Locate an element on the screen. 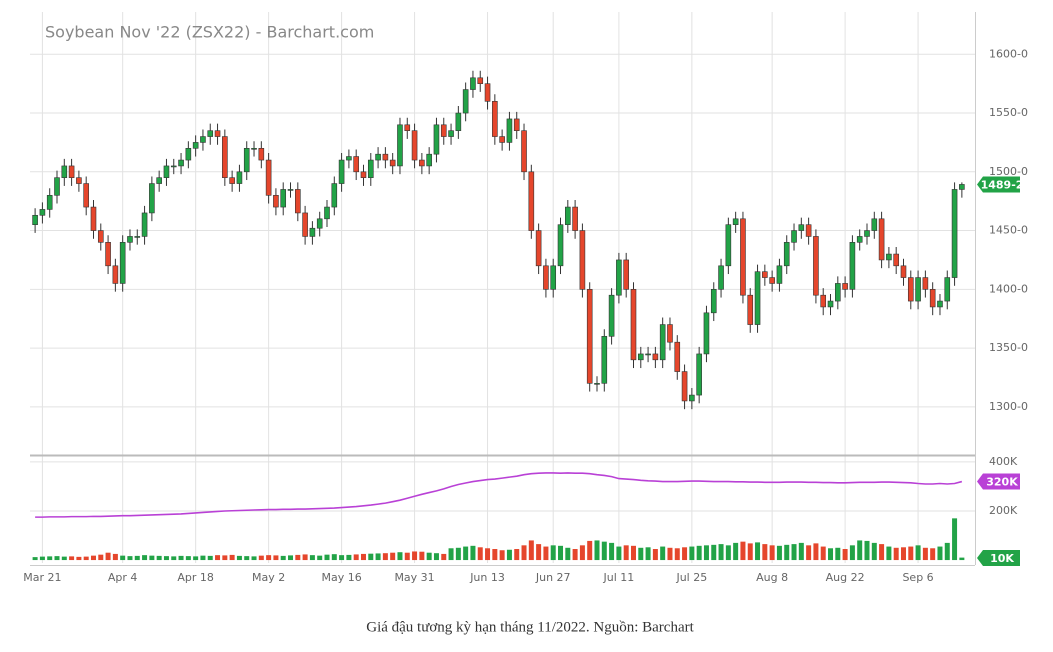 Image resolution: width=1053 pixels, height=652 pixels. x-tick-label: Aug 8 is located at coordinates (772, 577).